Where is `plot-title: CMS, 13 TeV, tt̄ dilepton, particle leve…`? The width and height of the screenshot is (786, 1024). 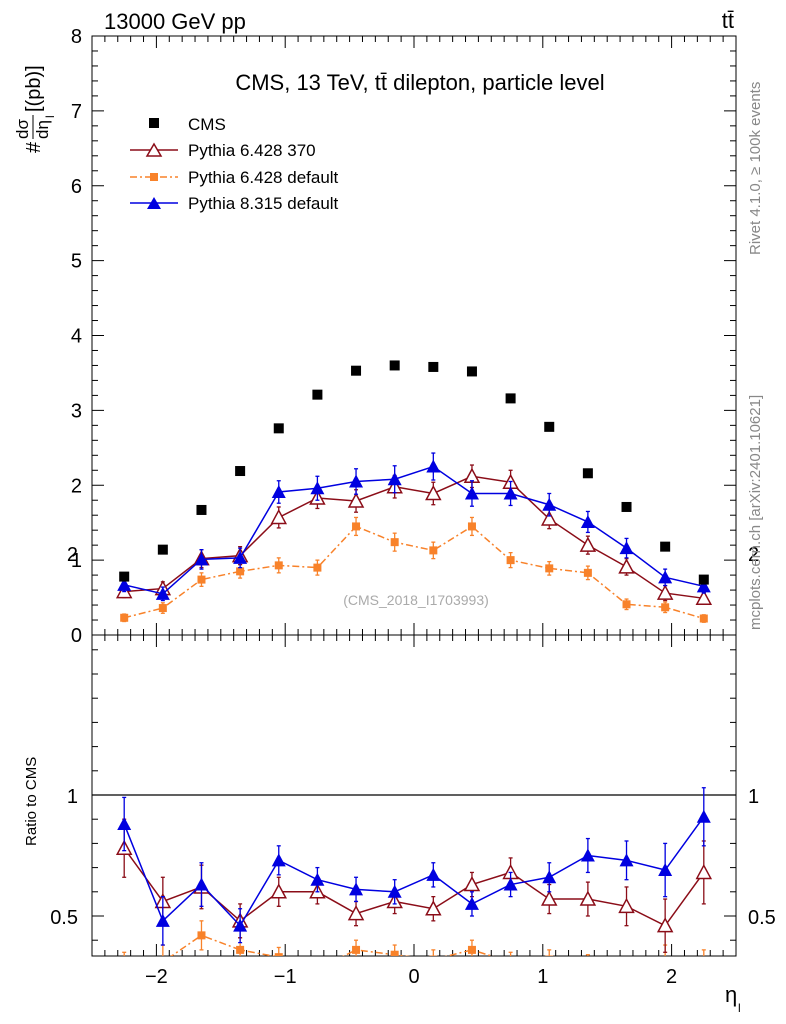 plot-title: CMS, 13 TeV, tt̄ dilepton, particle leve… is located at coordinates (419, 82).